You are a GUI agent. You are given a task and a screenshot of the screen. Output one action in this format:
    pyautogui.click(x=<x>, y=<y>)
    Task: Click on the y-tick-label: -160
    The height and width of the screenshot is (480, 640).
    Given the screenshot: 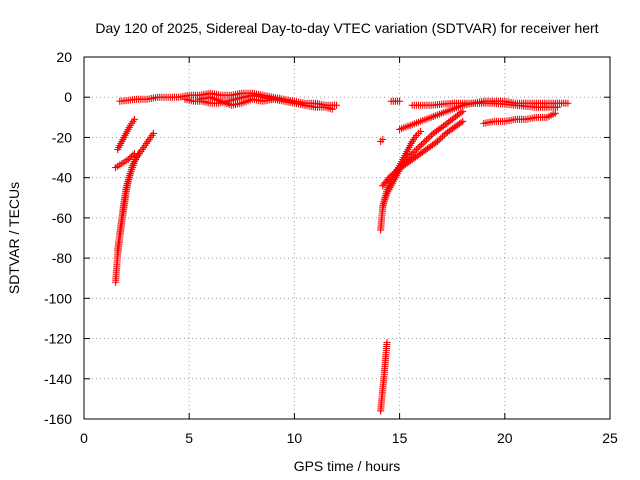 What is the action you would take?
    pyautogui.click(x=58, y=419)
    